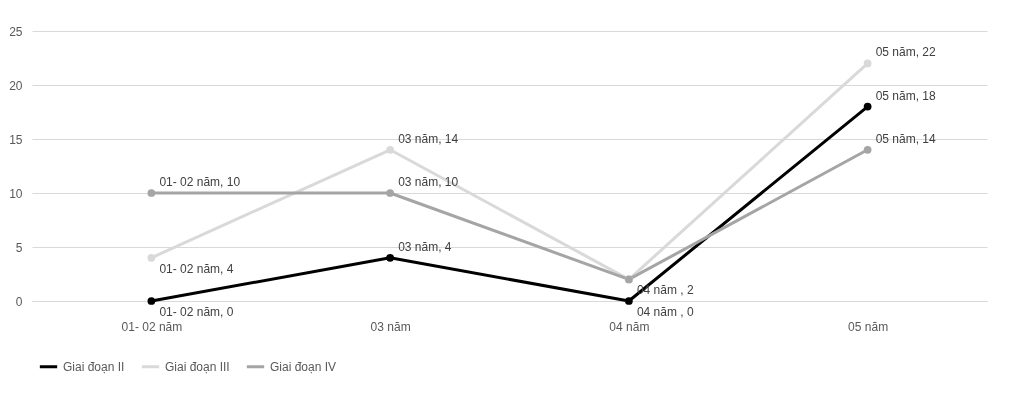 The height and width of the screenshot is (415, 1013). I want to click on data-label: 03 năm, 10, so click(428, 182).